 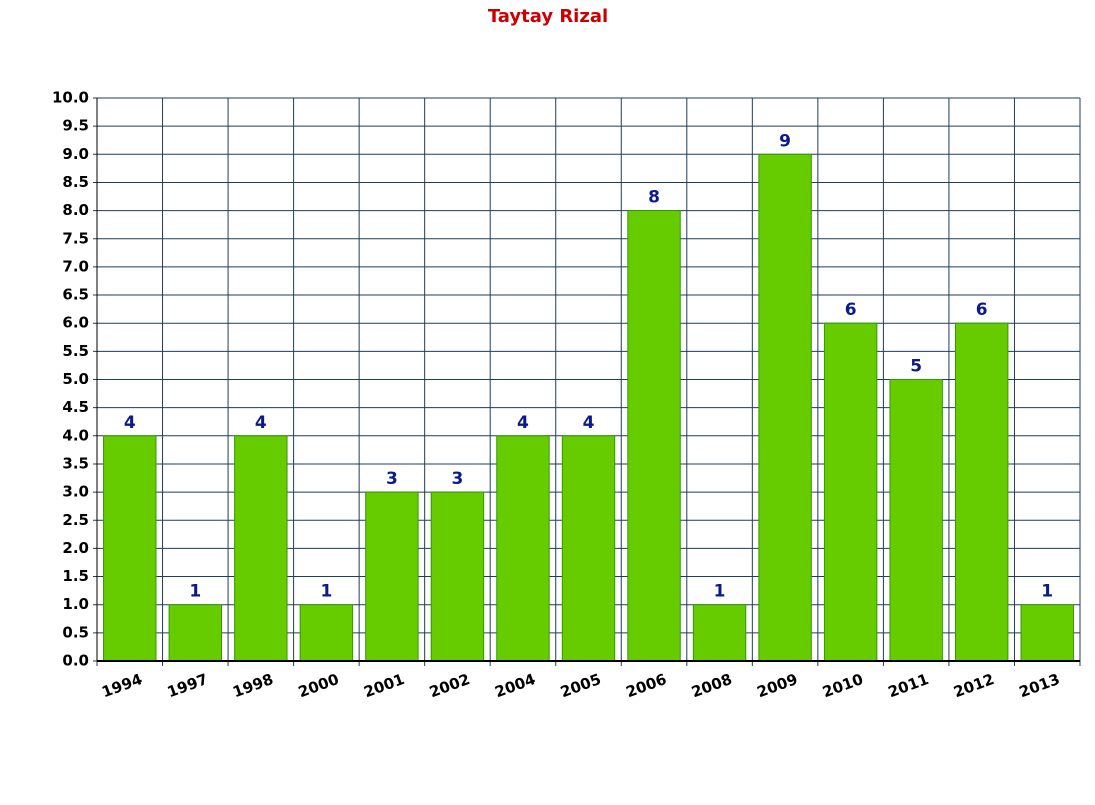 What do you see at coordinates (646, 685) in the screenshot?
I see `x-tick-label: 2006` at bounding box center [646, 685].